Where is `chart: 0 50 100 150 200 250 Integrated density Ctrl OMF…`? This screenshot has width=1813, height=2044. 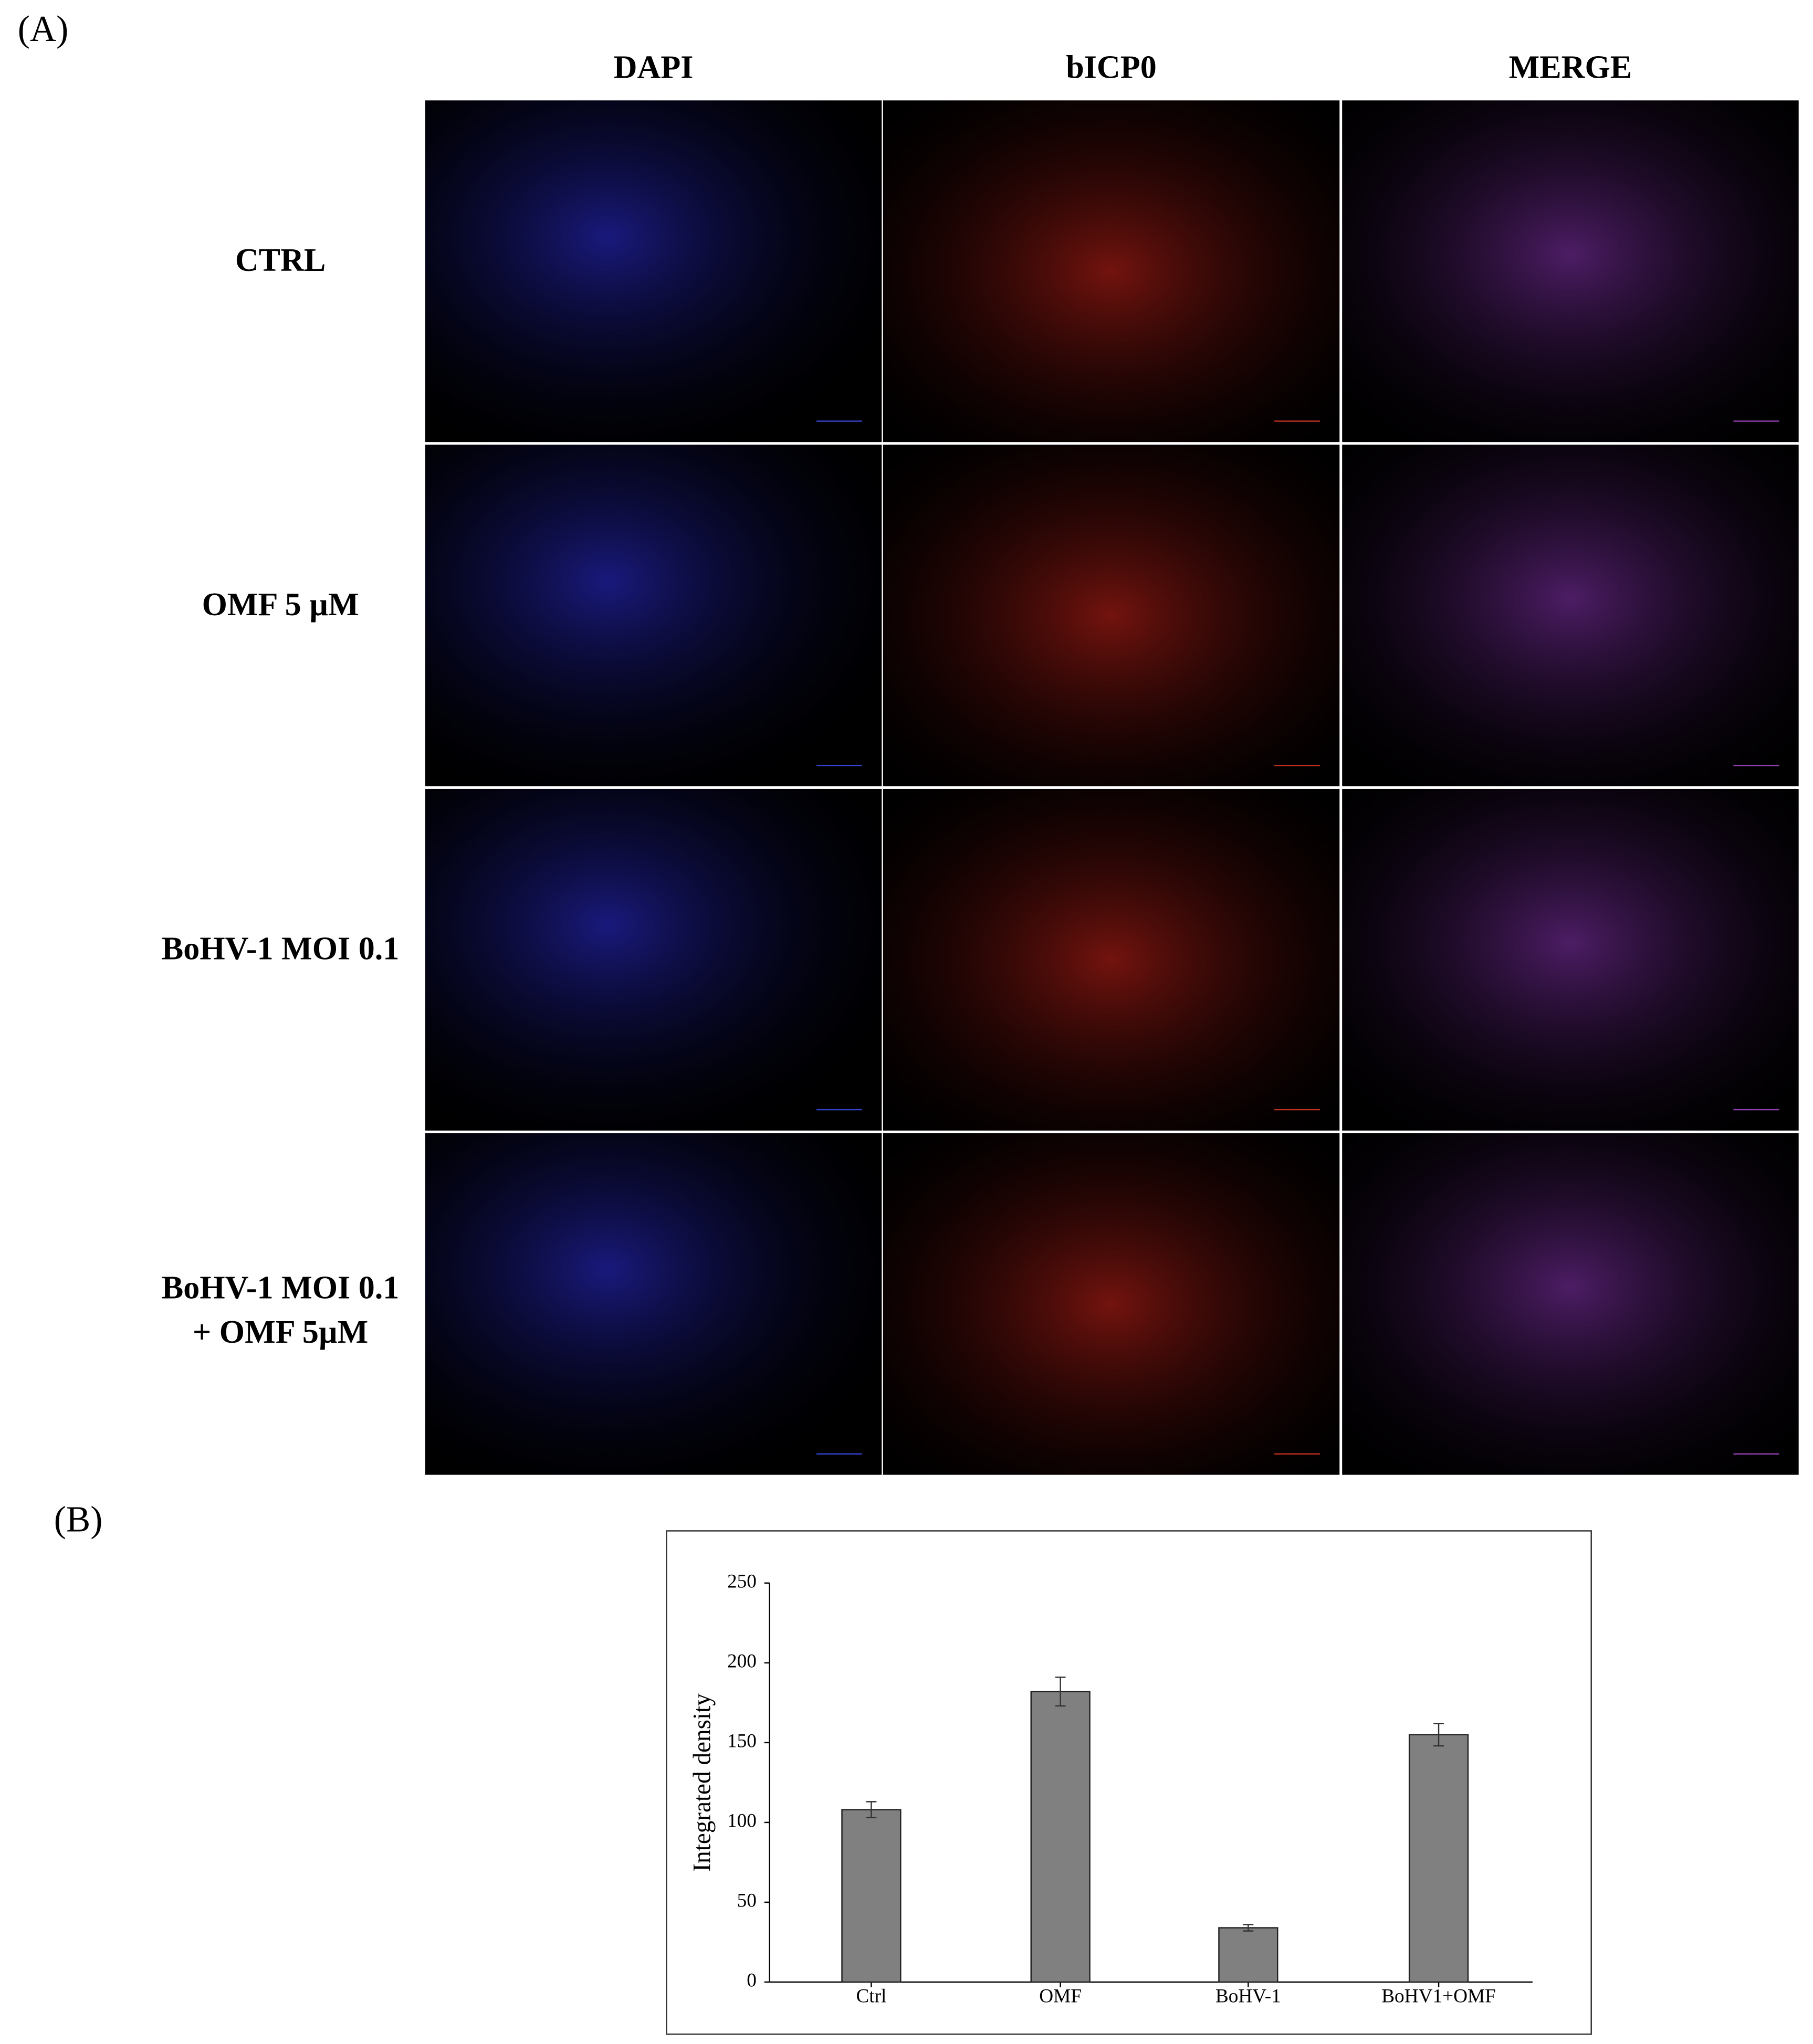
chart: 0 50 100 150 200 250 Integrated density Ctrl OMF… is located at coordinates (1110, 1789).